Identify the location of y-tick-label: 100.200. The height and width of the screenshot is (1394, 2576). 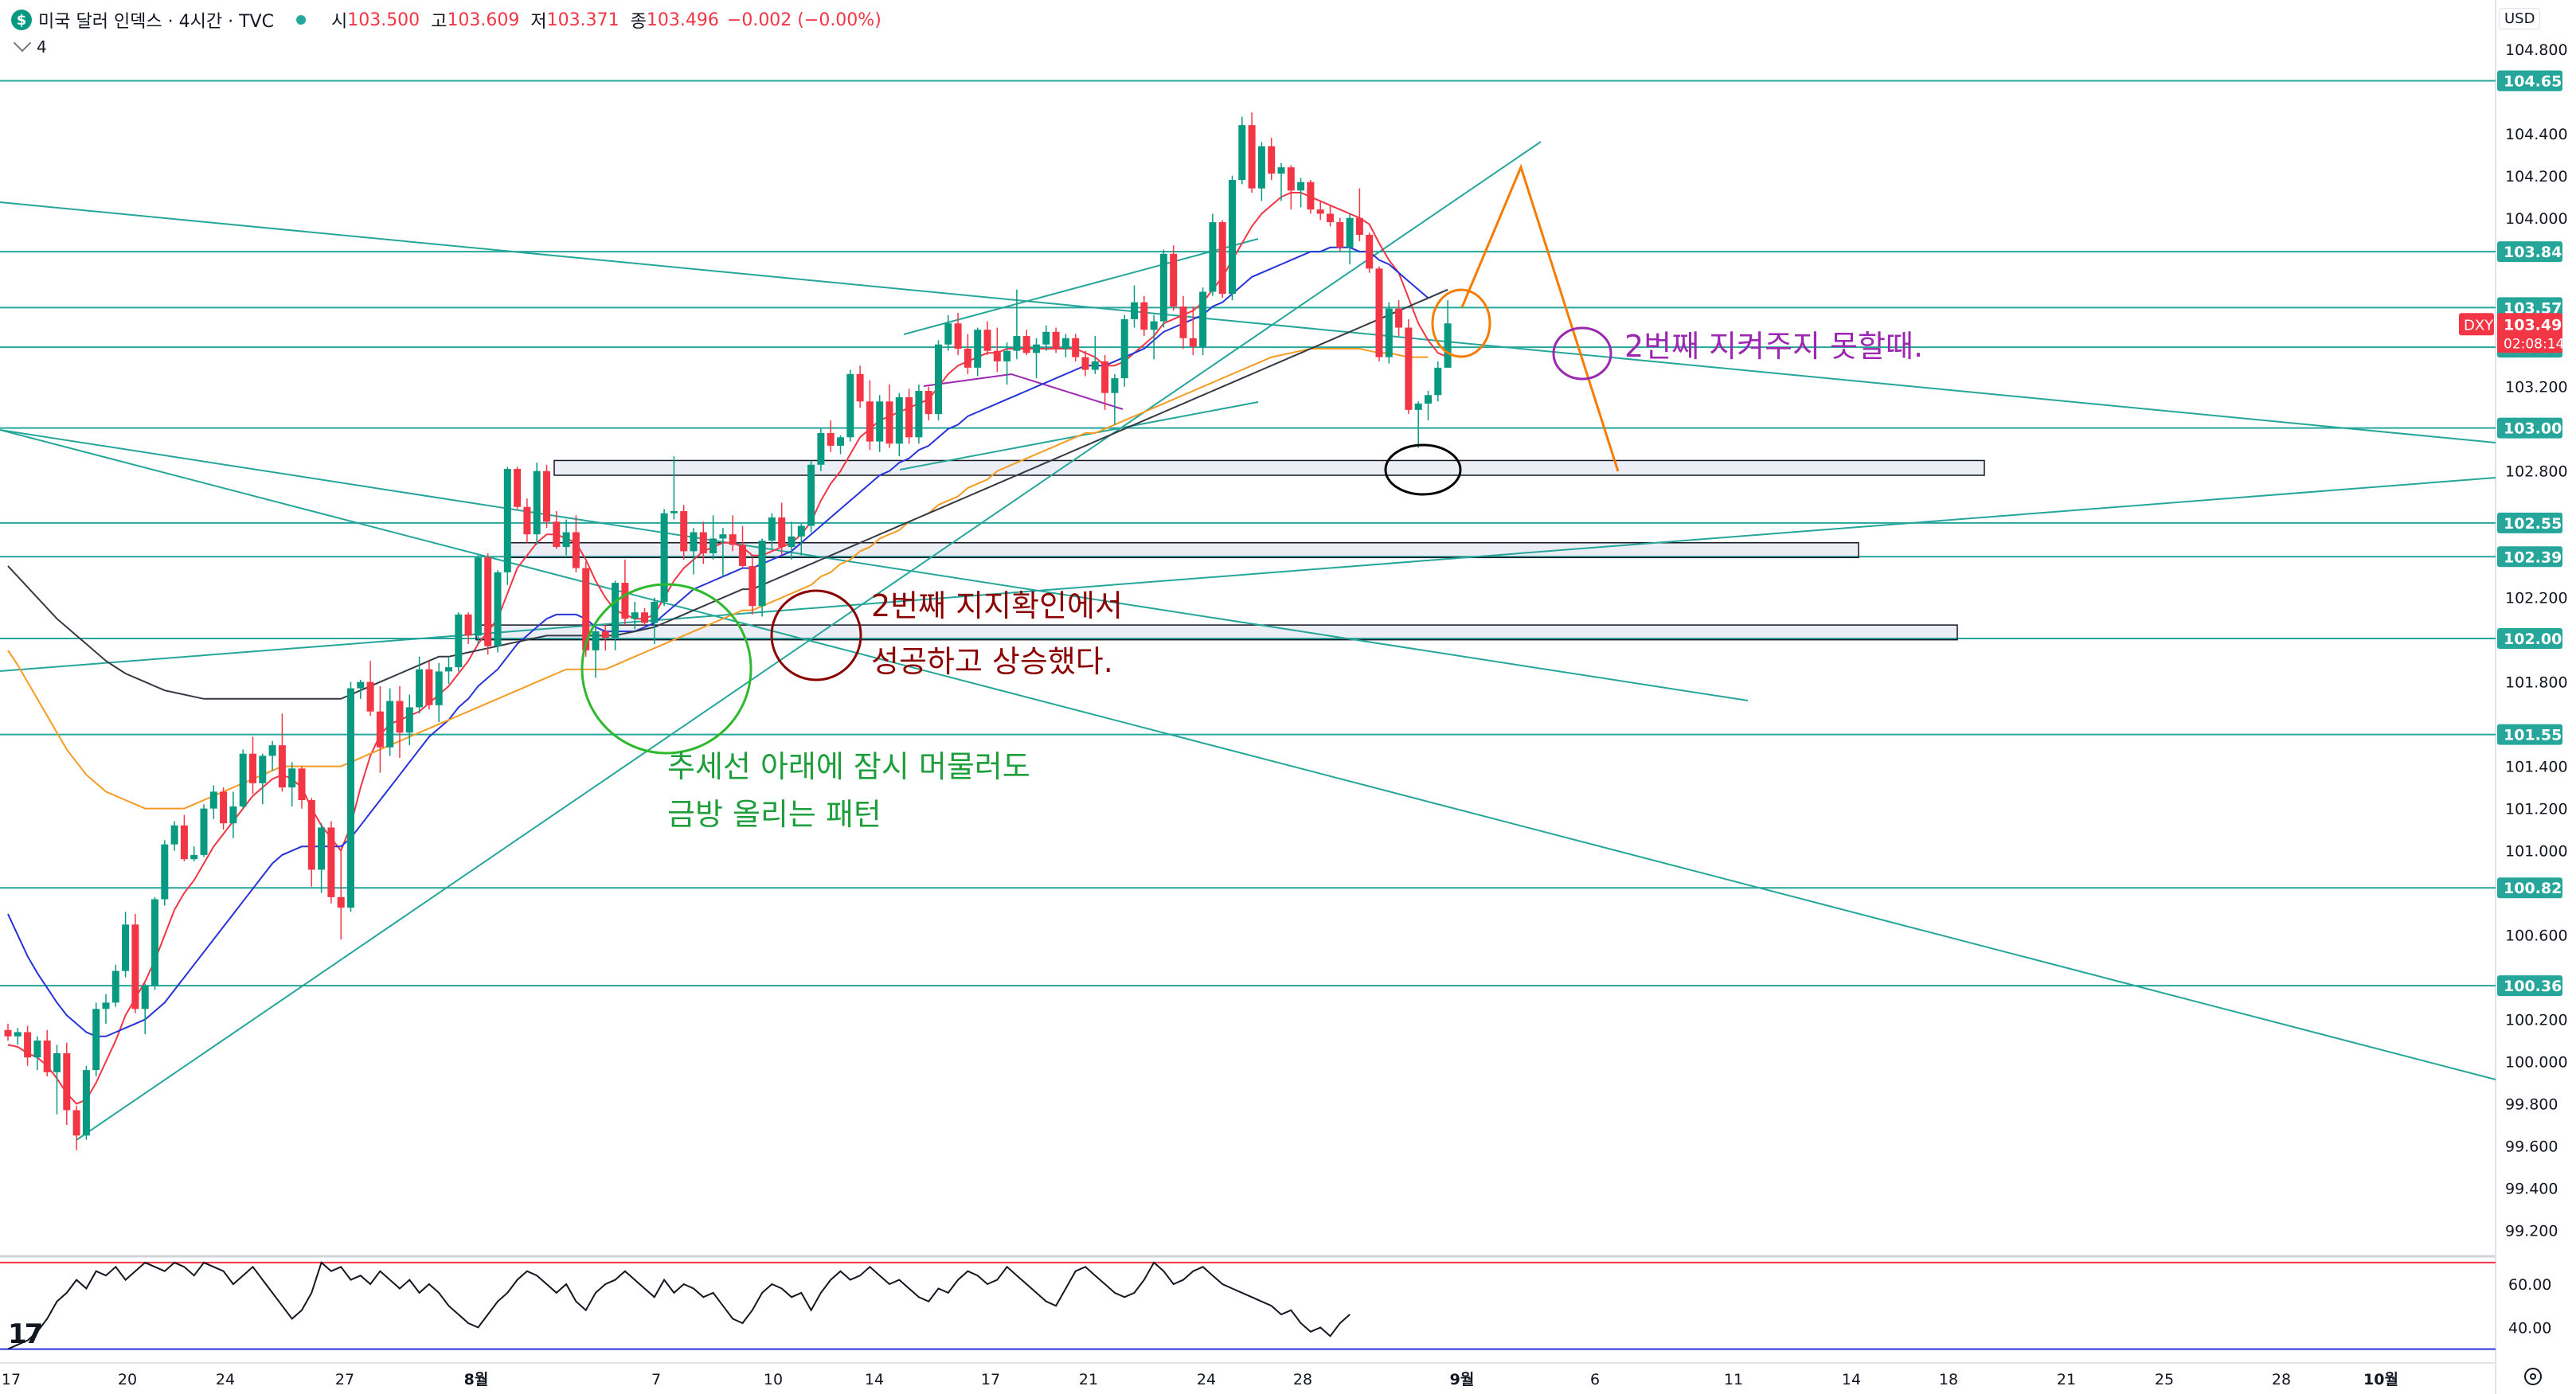
(2536, 1020).